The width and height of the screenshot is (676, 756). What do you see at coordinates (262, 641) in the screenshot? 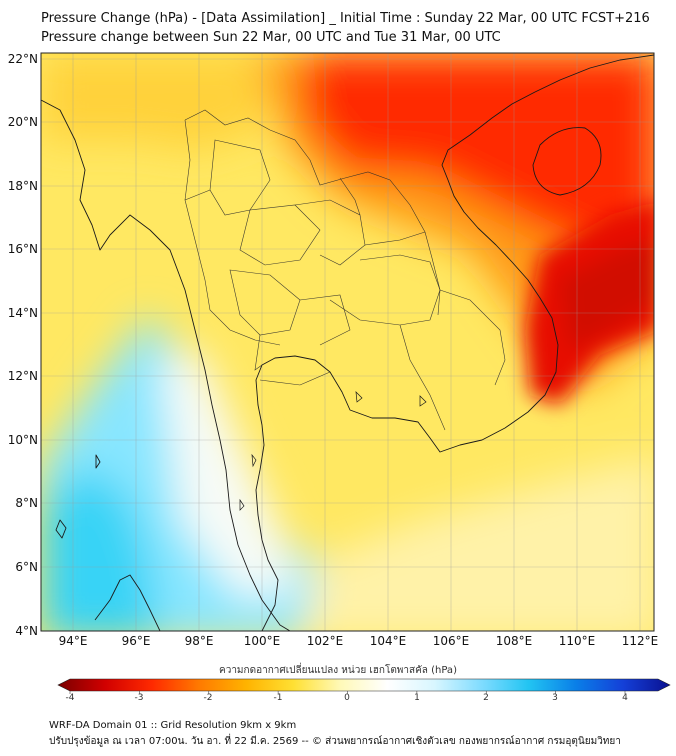
I see `lon-label: 100°E` at bounding box center [262, 641].